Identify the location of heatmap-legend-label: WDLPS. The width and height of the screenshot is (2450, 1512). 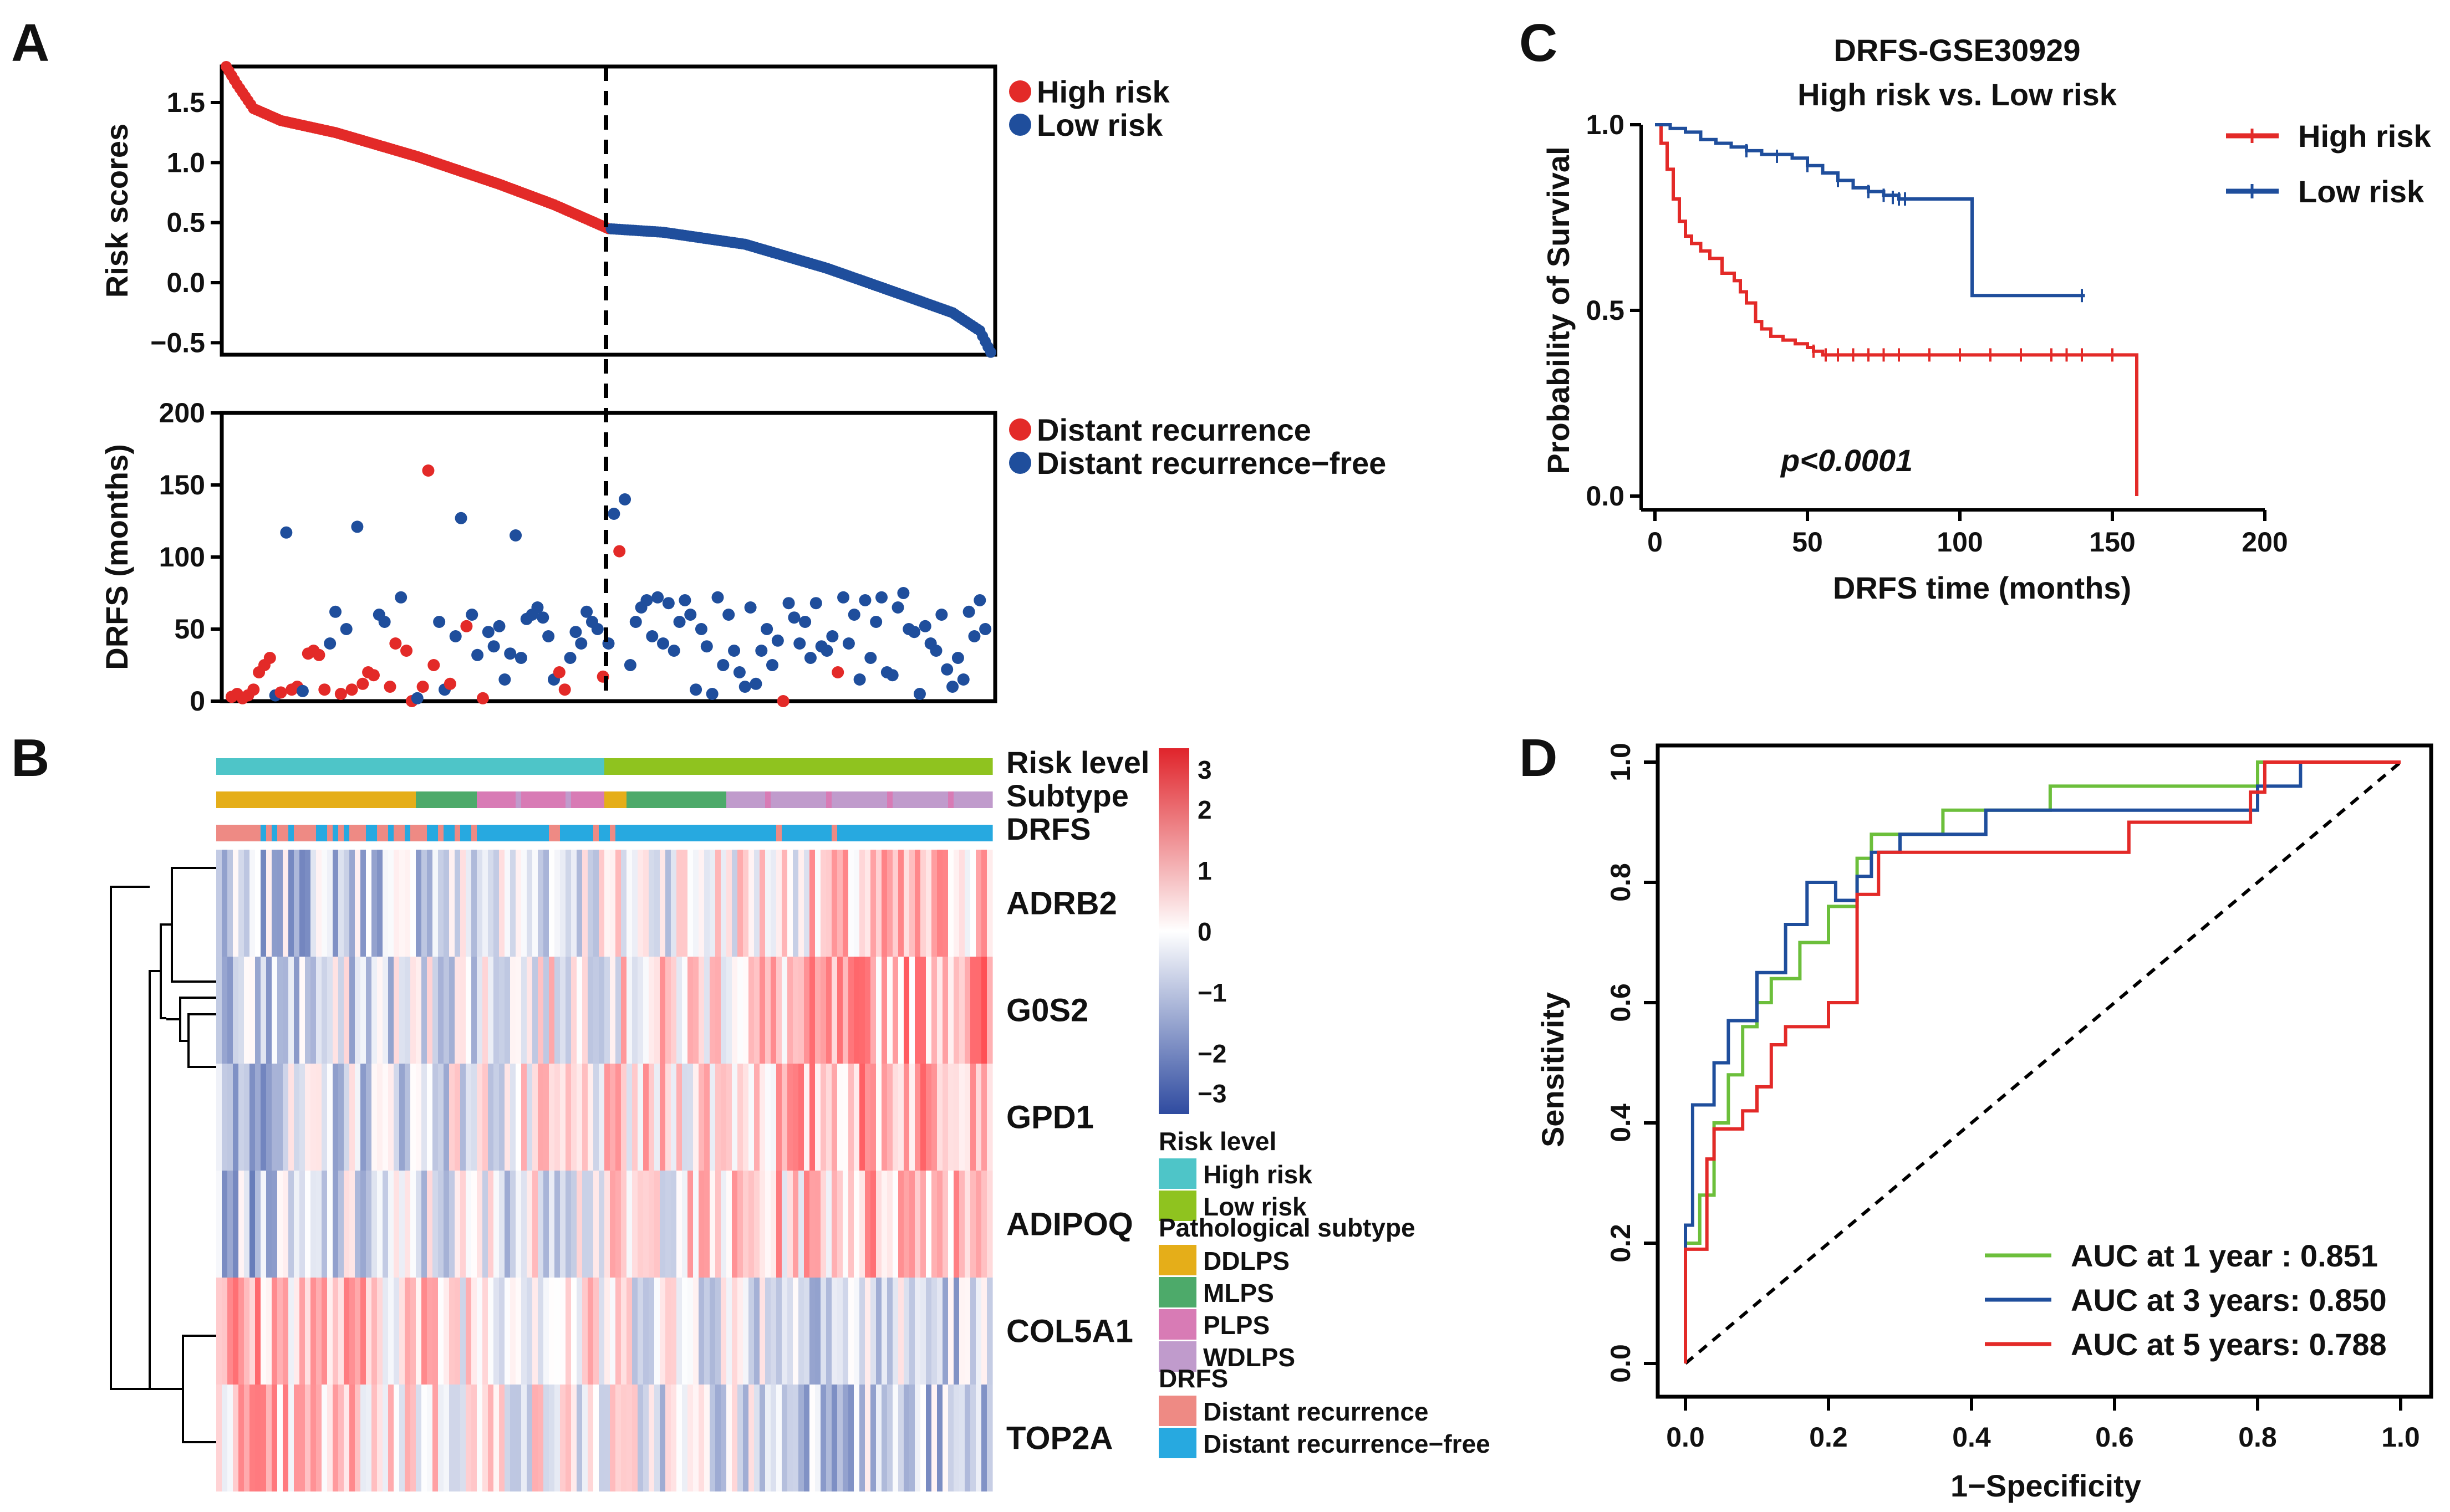
(1249, 1357).